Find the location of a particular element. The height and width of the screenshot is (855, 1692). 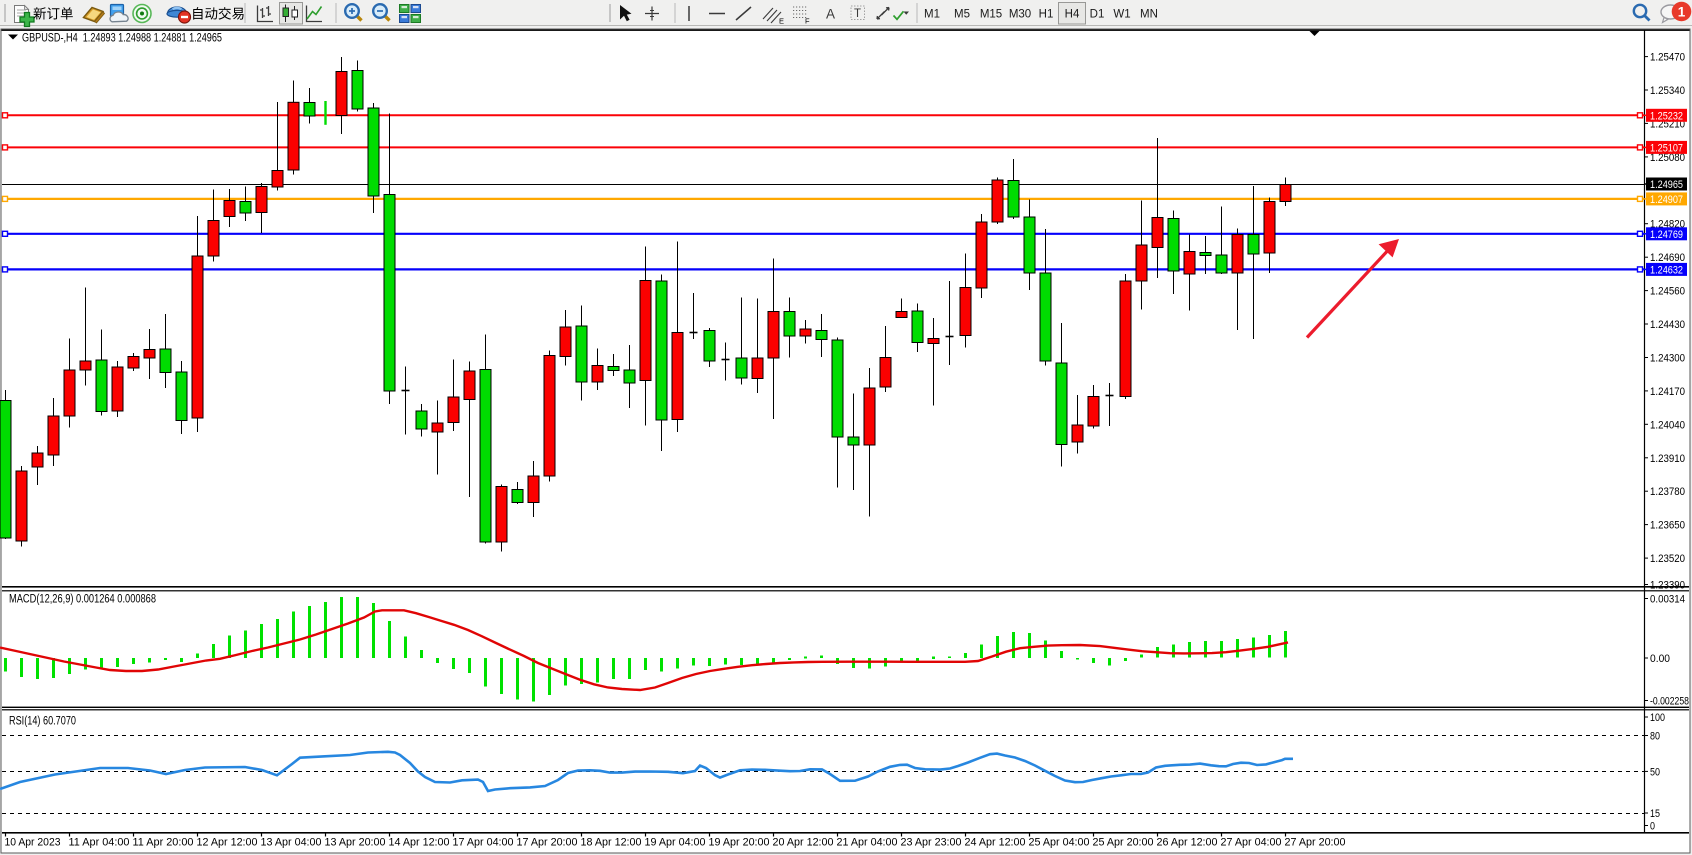

svg-text: 11 Apr 04:00 is located at coordinates (99, 843).